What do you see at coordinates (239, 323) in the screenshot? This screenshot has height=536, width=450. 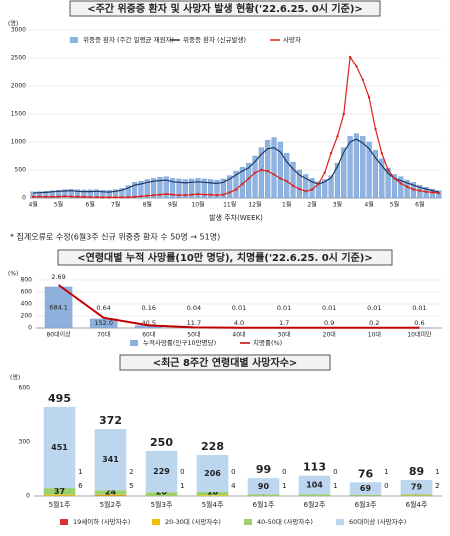 I see `value-label: 4.0` at bounding box center [239, 323].